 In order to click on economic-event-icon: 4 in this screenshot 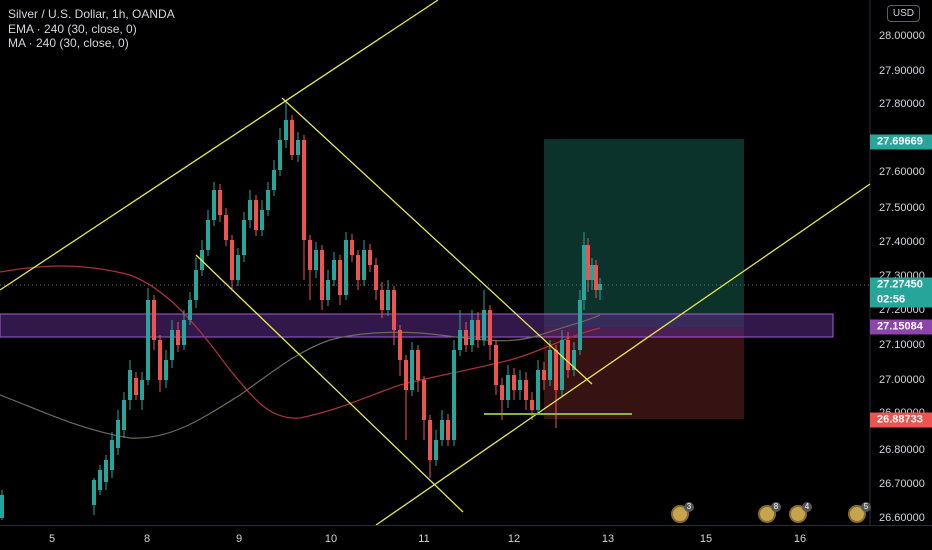, I will do `click(800, 512)`.